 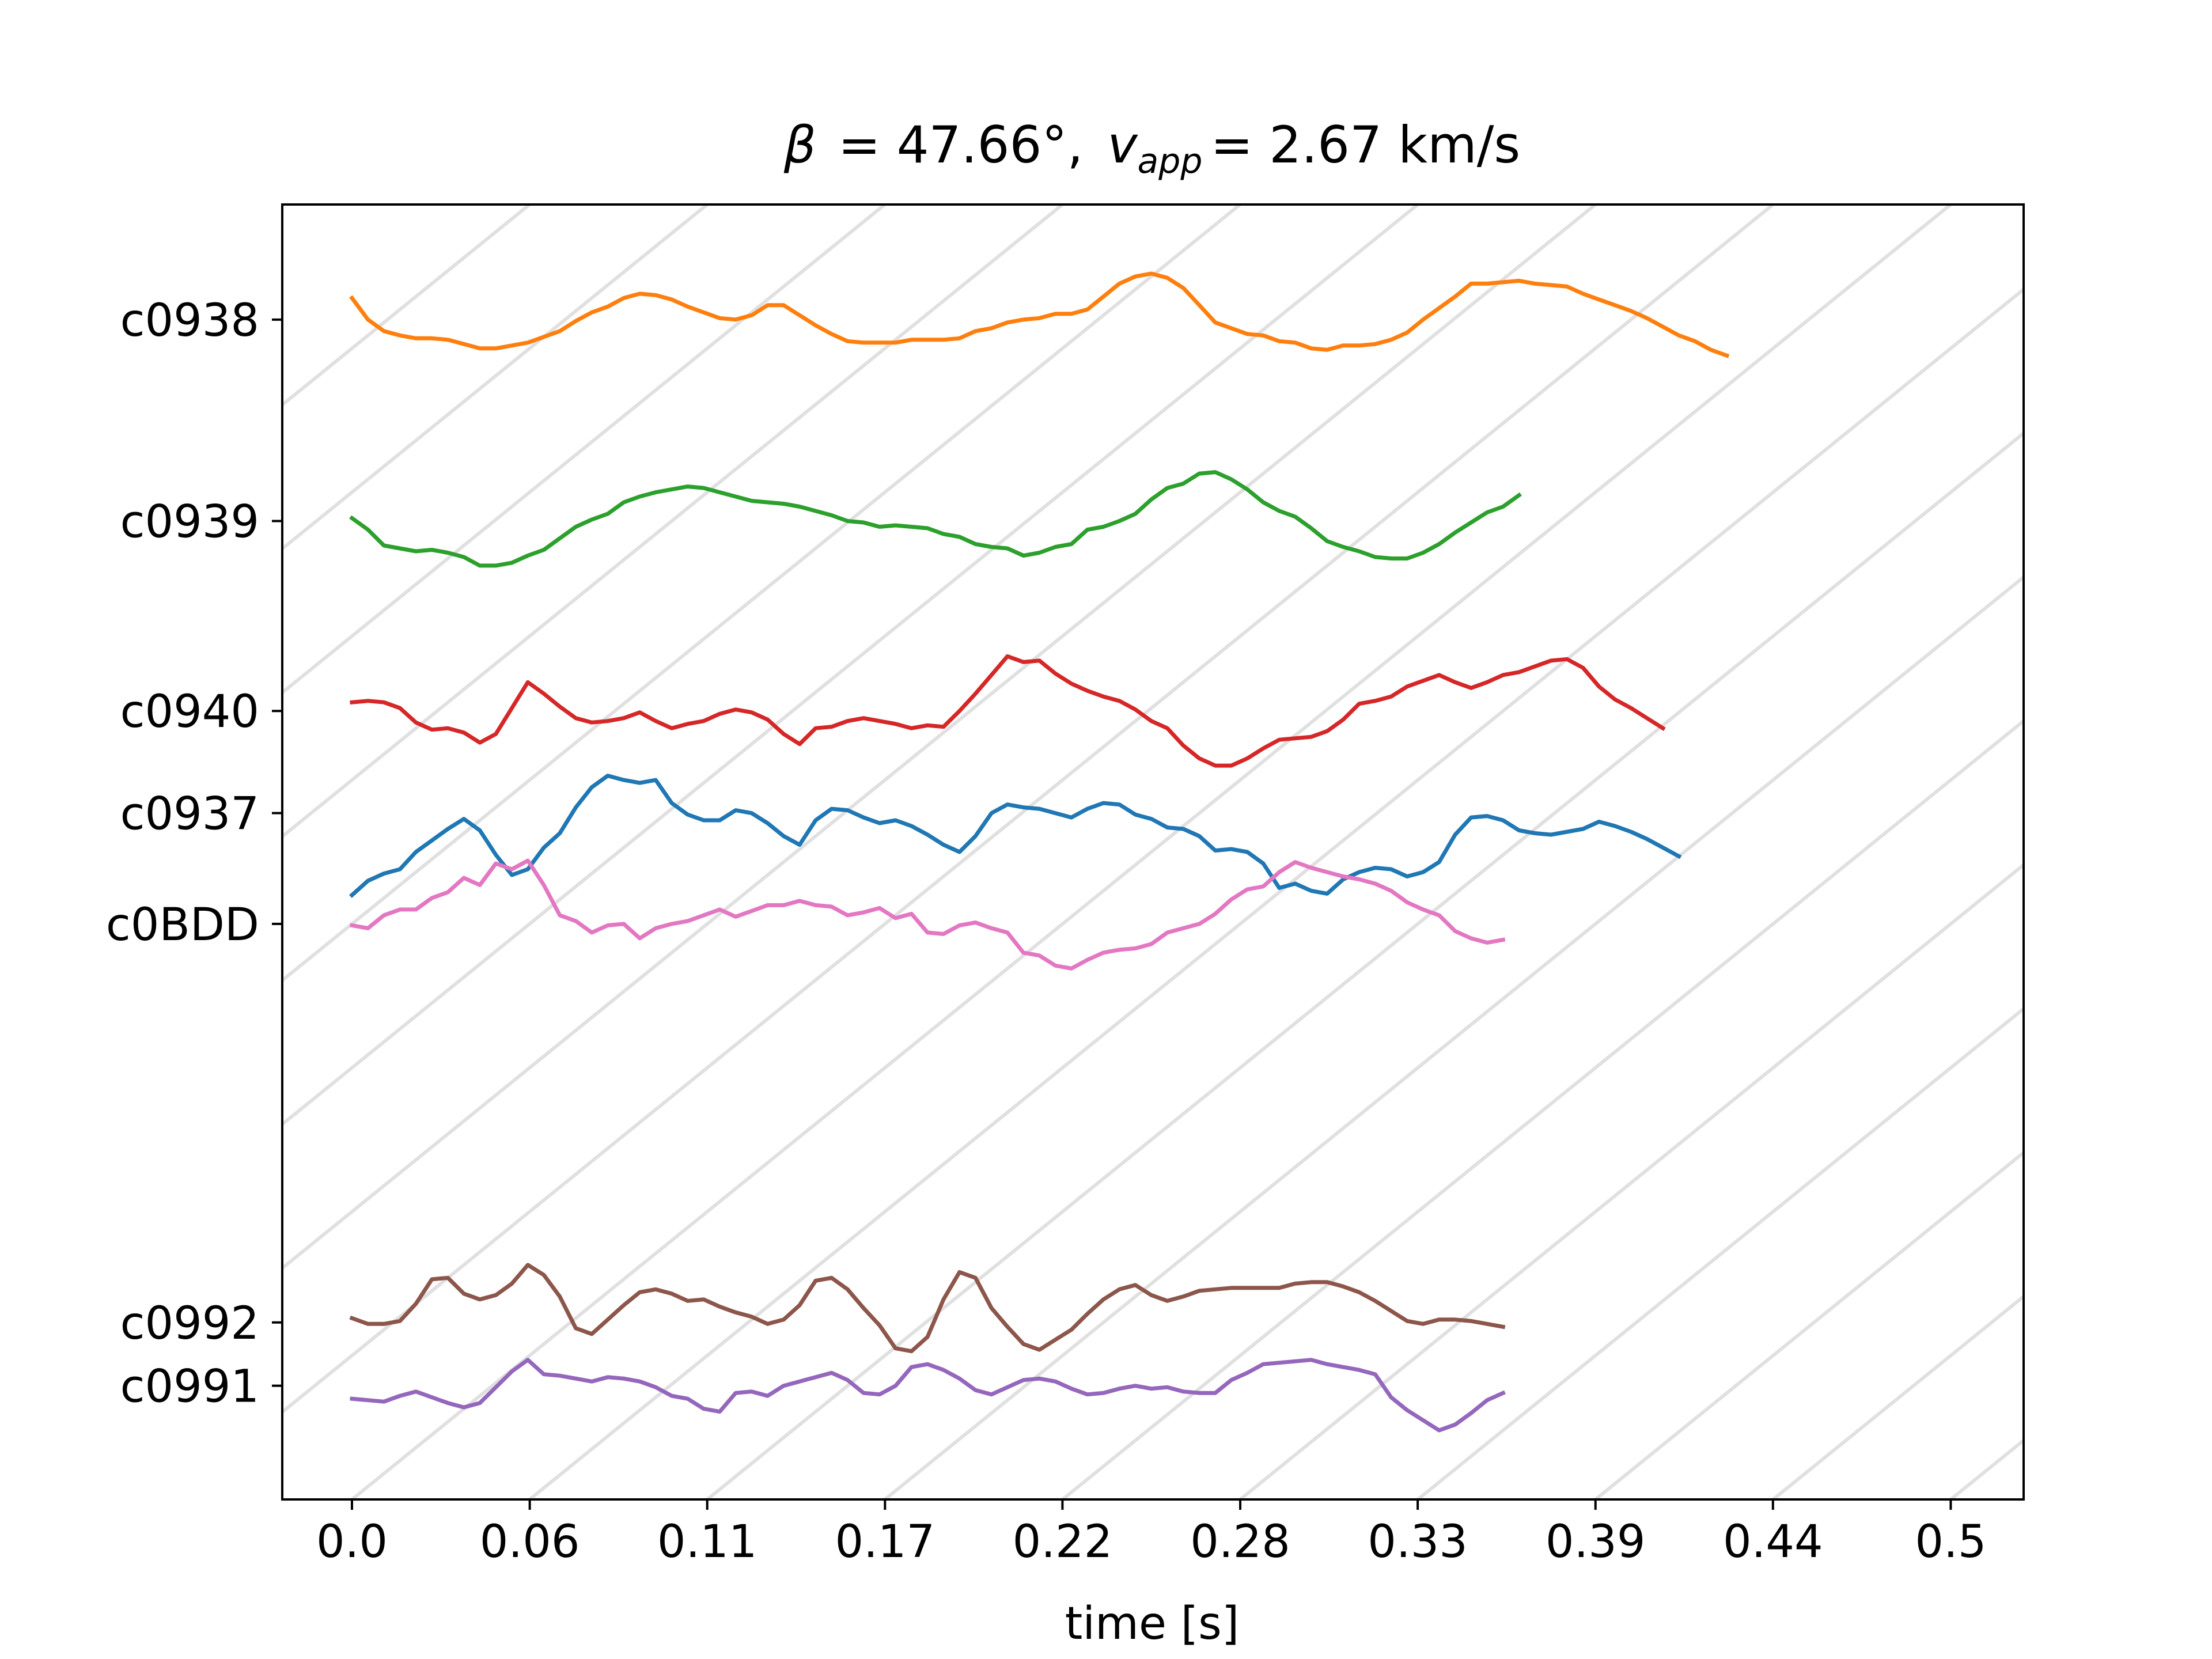 I want to click on x-tick-label: 0.39, so click(x=1596, y=1542).